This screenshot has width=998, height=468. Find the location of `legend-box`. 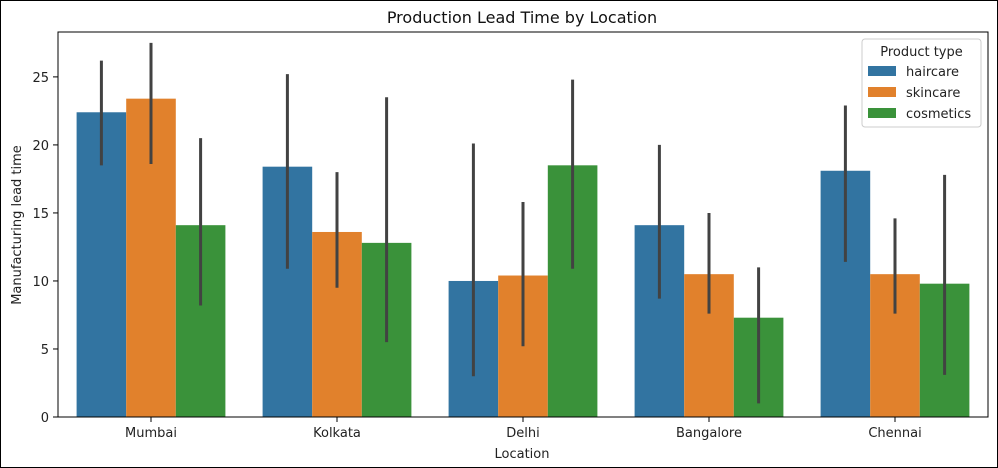

legend-box is located at coordinates (921, 83).